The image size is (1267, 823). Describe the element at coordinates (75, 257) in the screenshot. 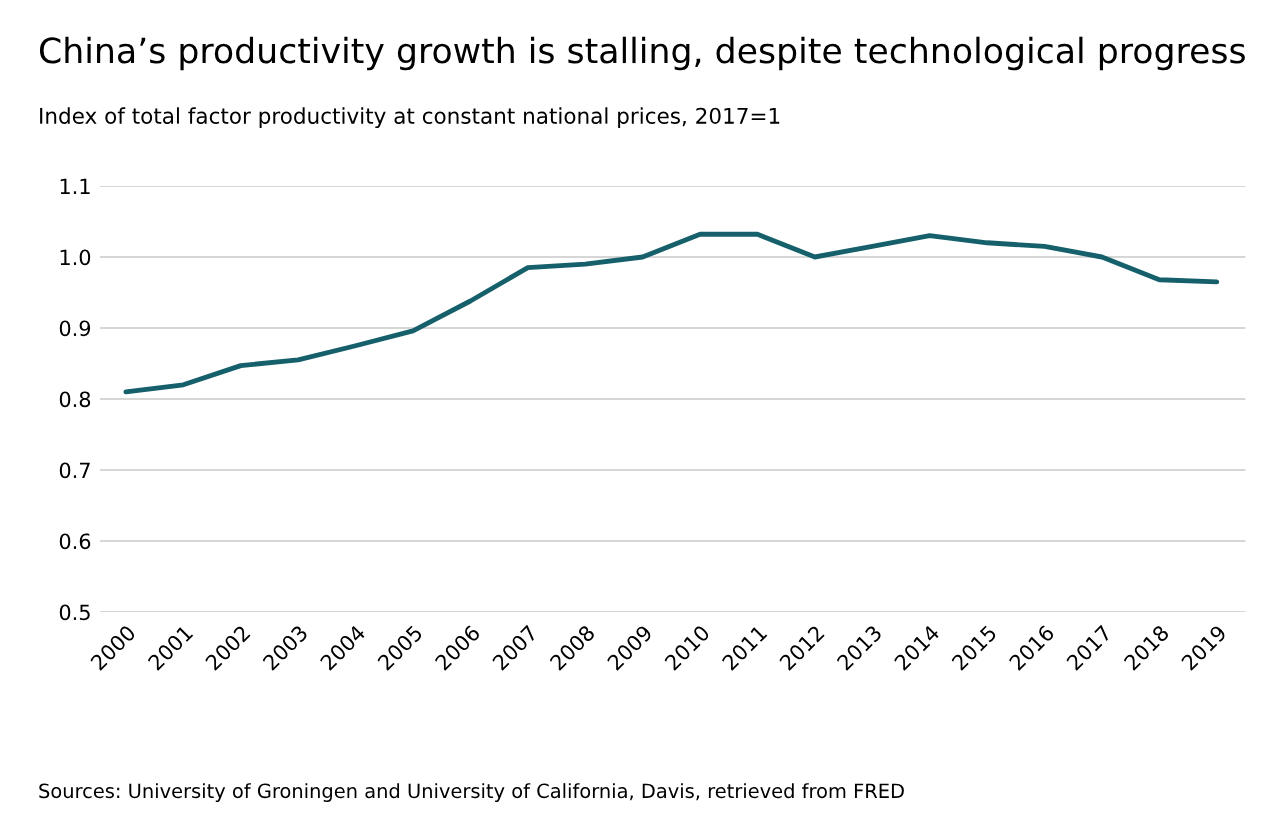

I see `y-tick-label: 1.0` at that location.